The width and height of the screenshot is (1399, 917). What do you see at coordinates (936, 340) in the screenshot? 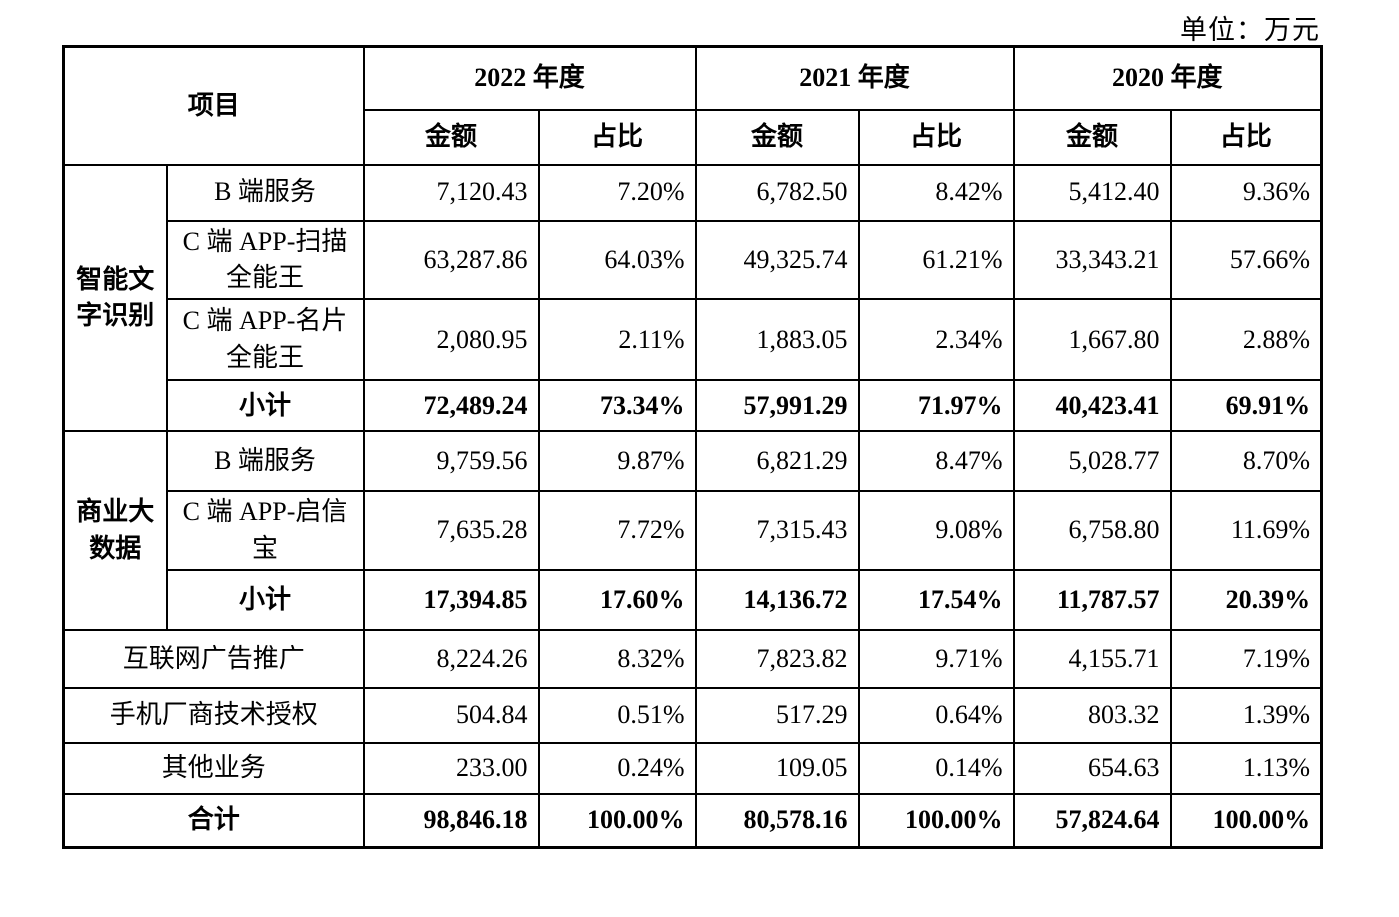
I see `share-cell: 2.34%` at bounding box center [936, 340].